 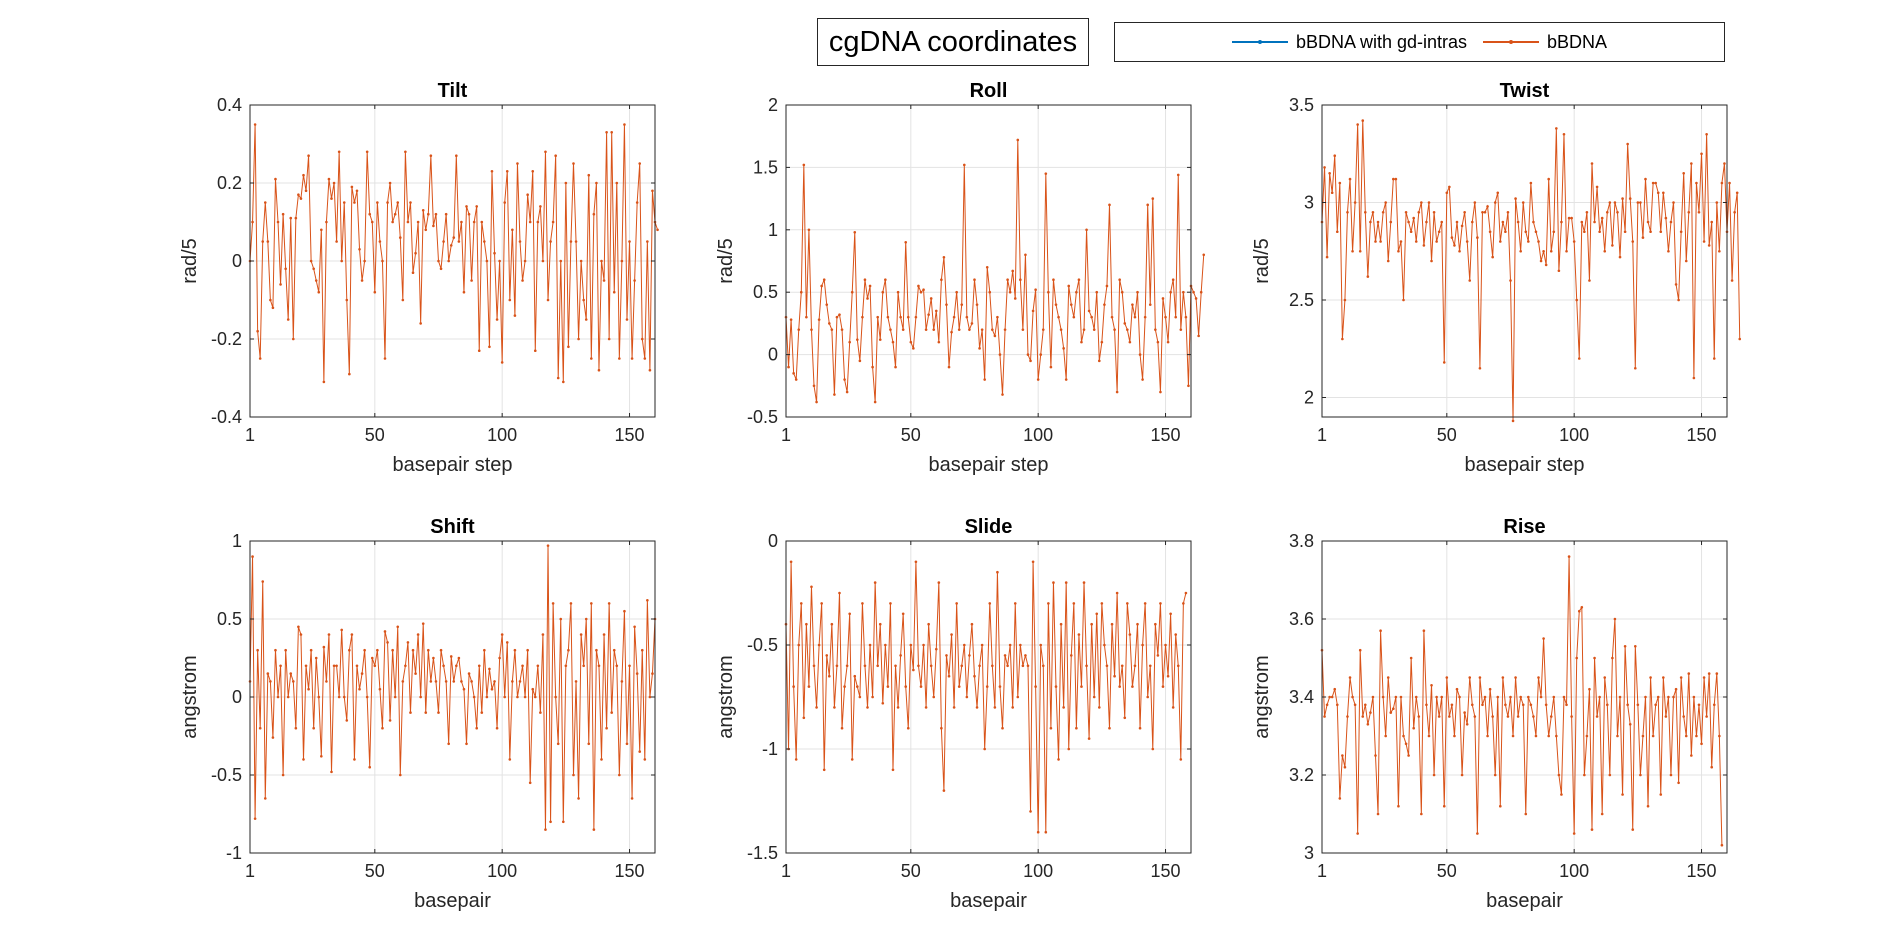 What do you see at coordinates (1301, 697) in the screenshot?
I see `y-tick-label: 3.4` at bounding box center [1301, 697].